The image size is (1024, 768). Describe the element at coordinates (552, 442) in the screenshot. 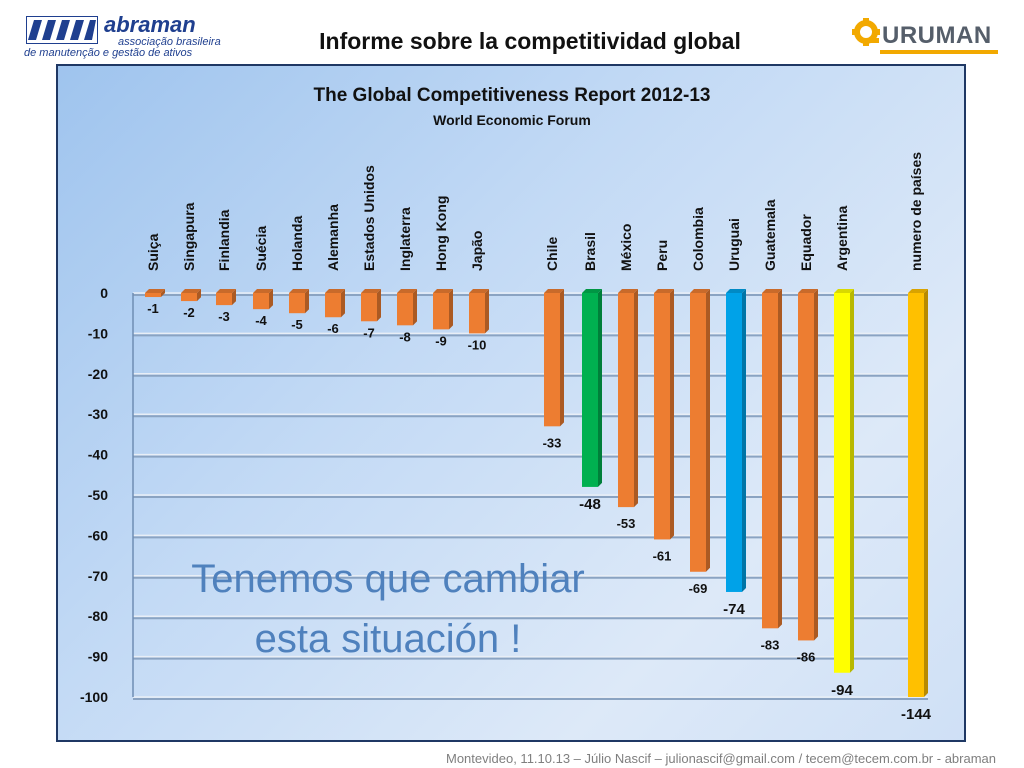

I see `value-label: -33` at that location.